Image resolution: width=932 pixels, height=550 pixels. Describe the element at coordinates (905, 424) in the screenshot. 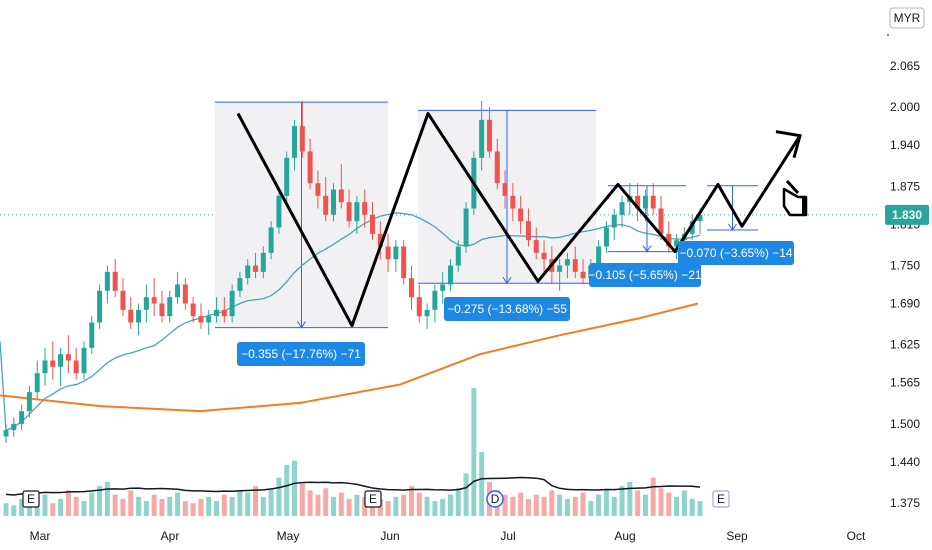

I see `y-tick-label: 1.500` at that location.